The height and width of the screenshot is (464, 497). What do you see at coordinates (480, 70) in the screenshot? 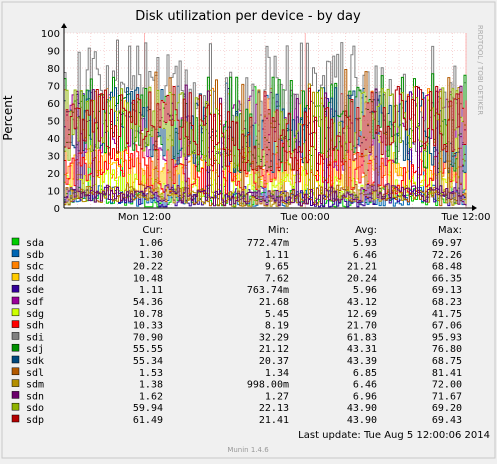
I see `rrdtool-watermark: RRDTOOL / TOBI OETIKER` at bounding box center [480, 70].